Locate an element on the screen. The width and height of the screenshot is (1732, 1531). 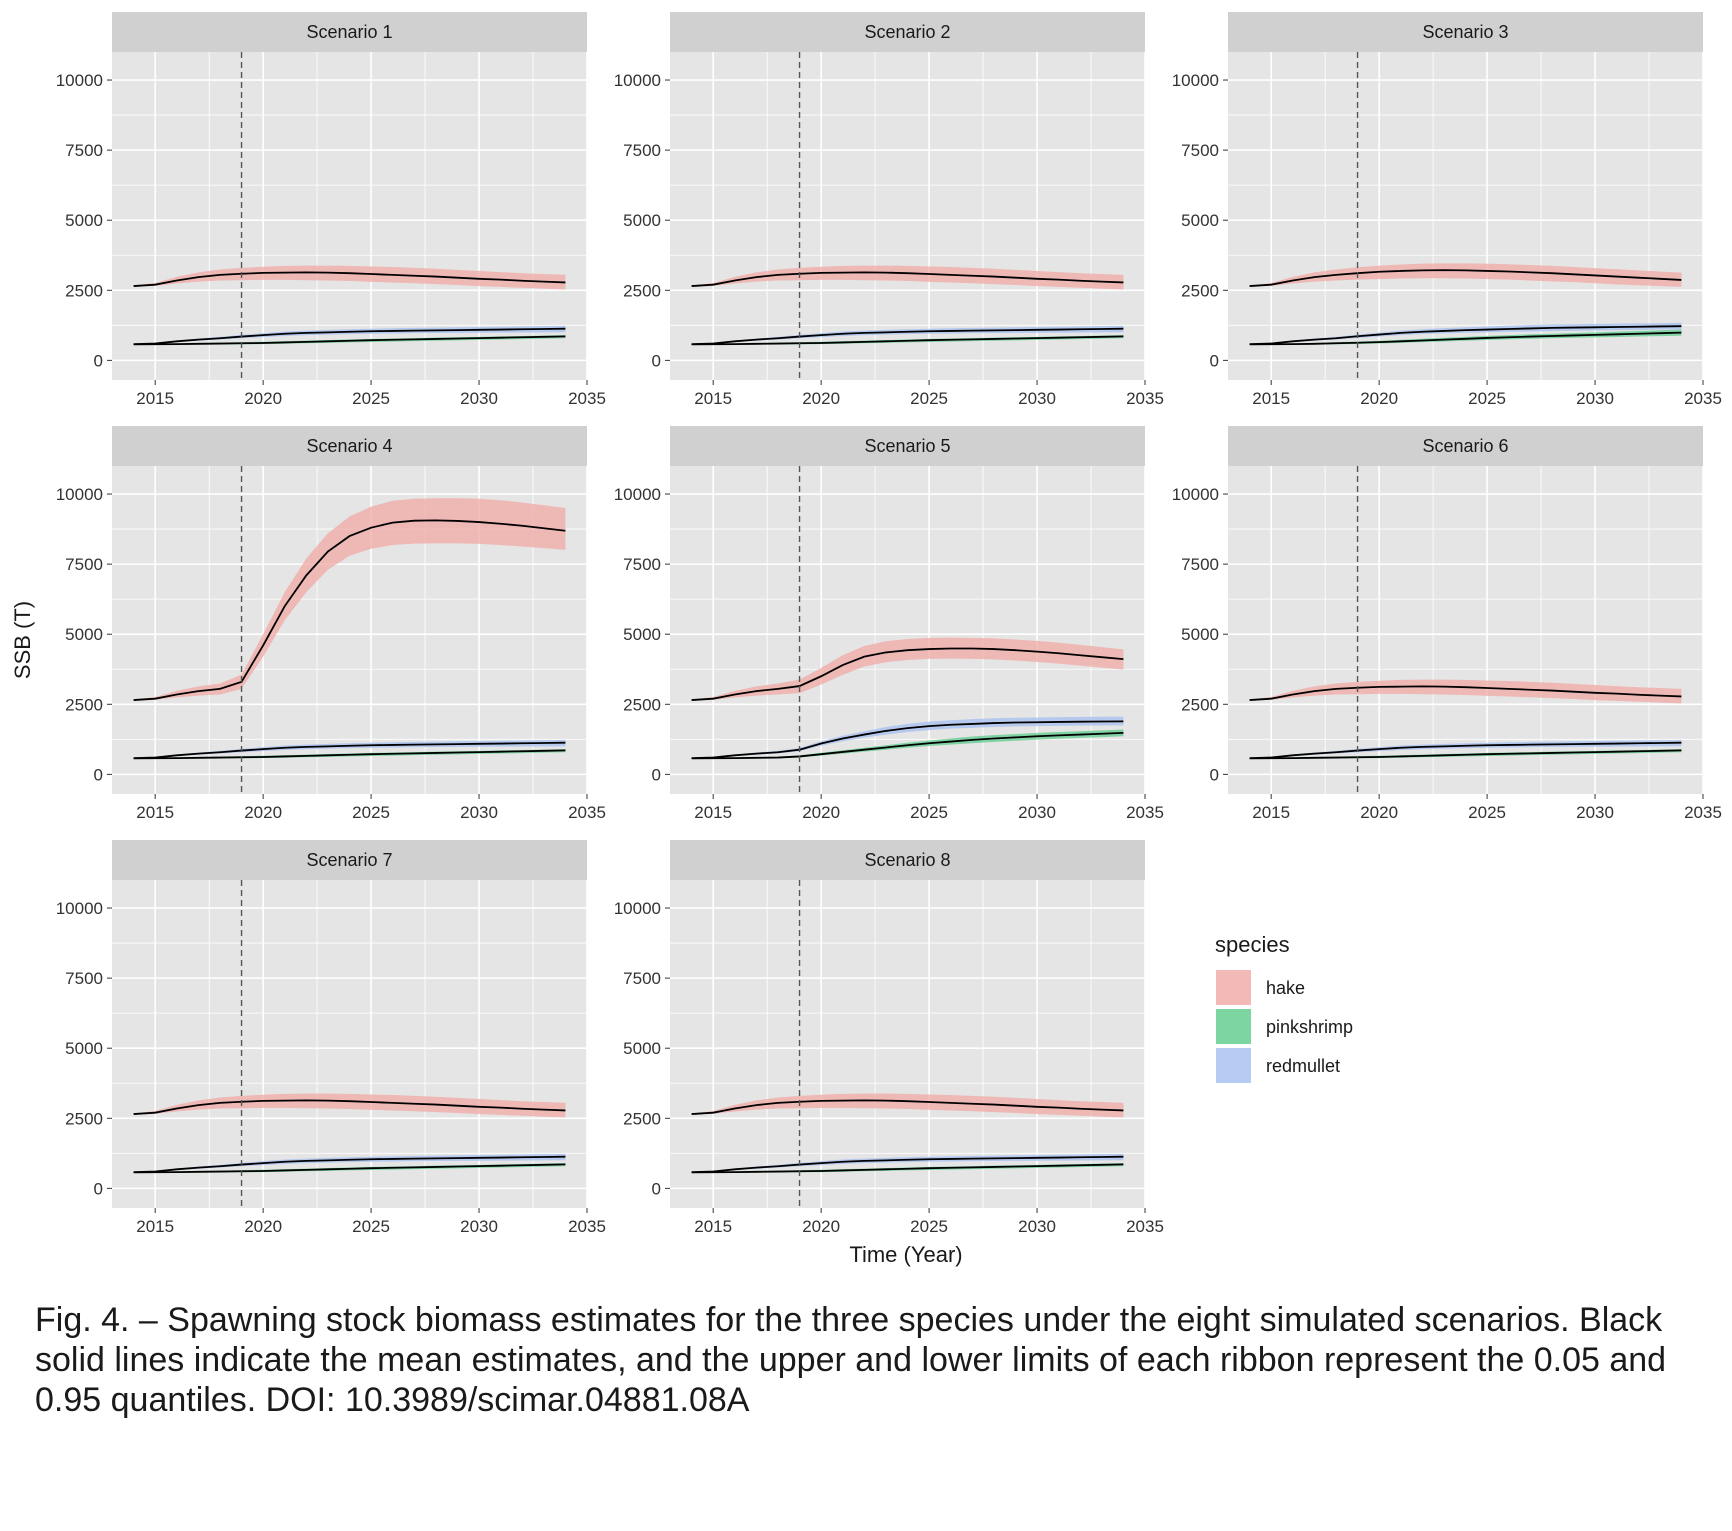
legend-key-redmullet is located at coordinates (1233, 1065).